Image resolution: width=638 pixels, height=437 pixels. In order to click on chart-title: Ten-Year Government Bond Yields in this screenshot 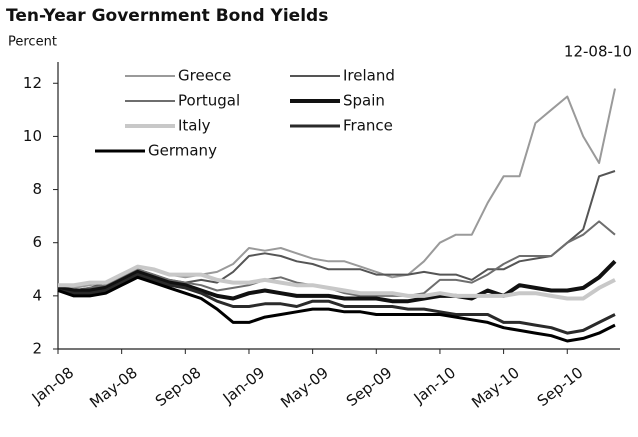, I will do `click(167, 16)`.